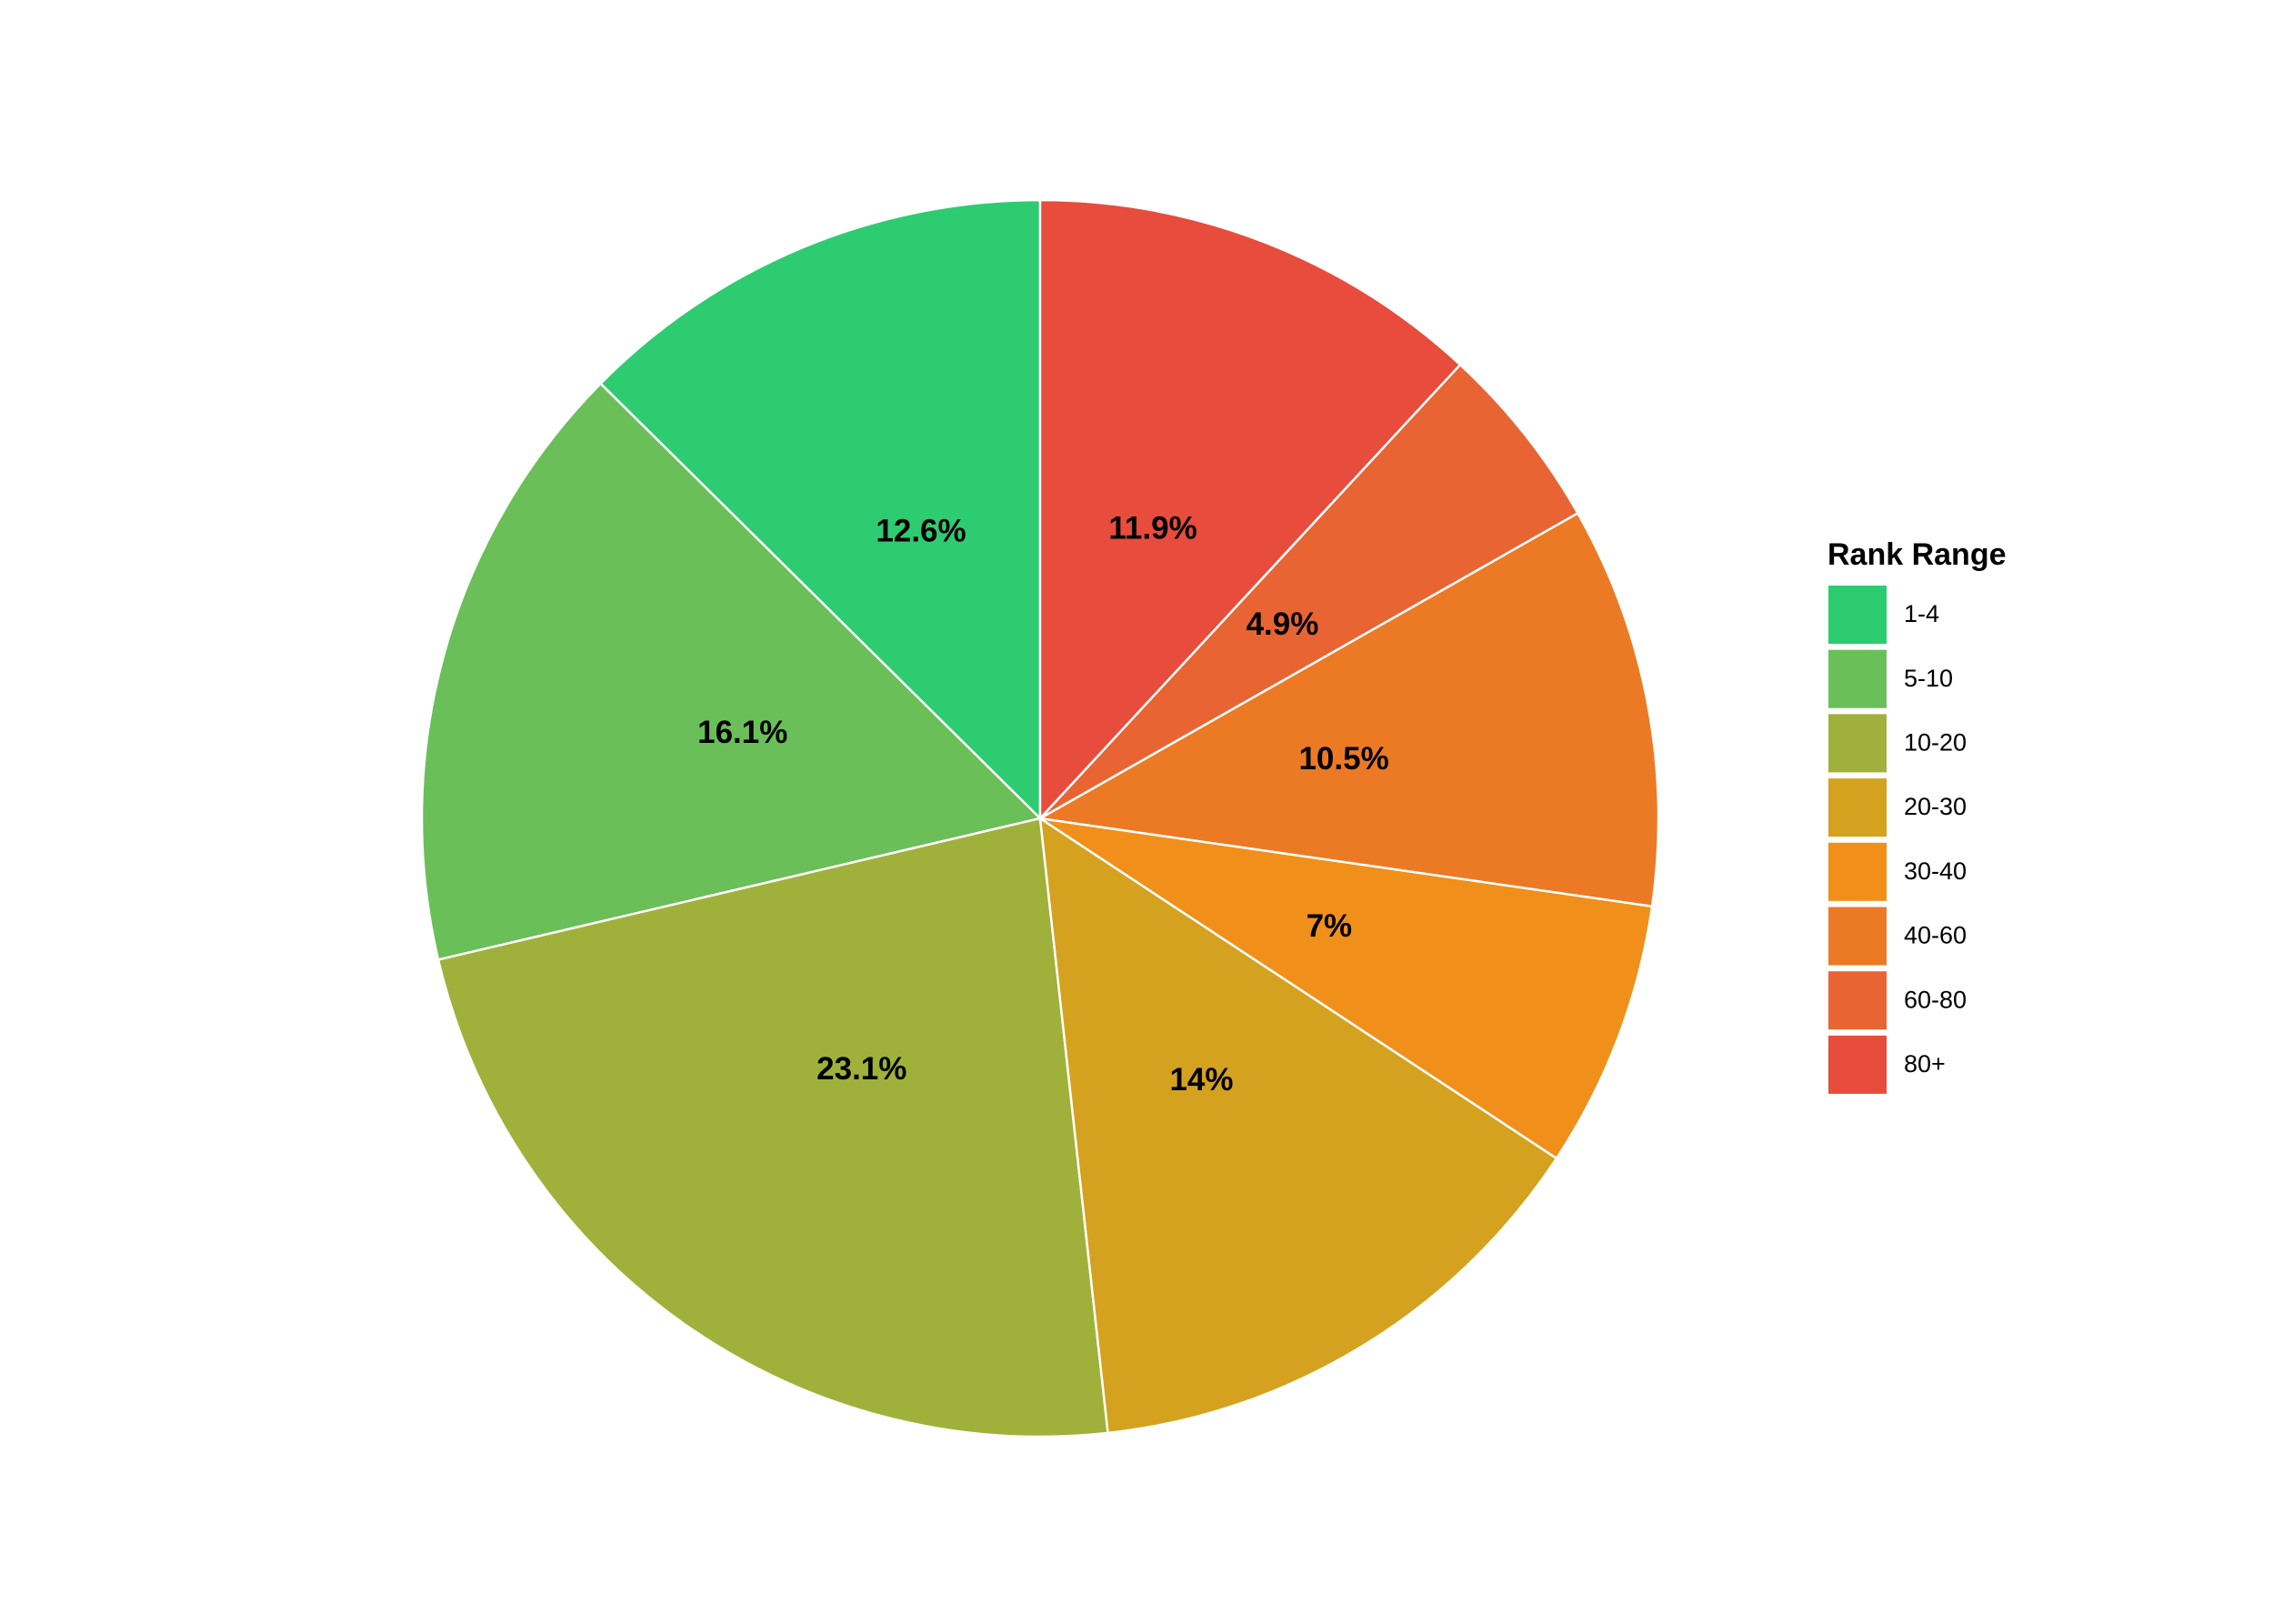 This screenshot has height=1624, width=2273. I want to click on legend-label: 60-80, so click(1935, 999).